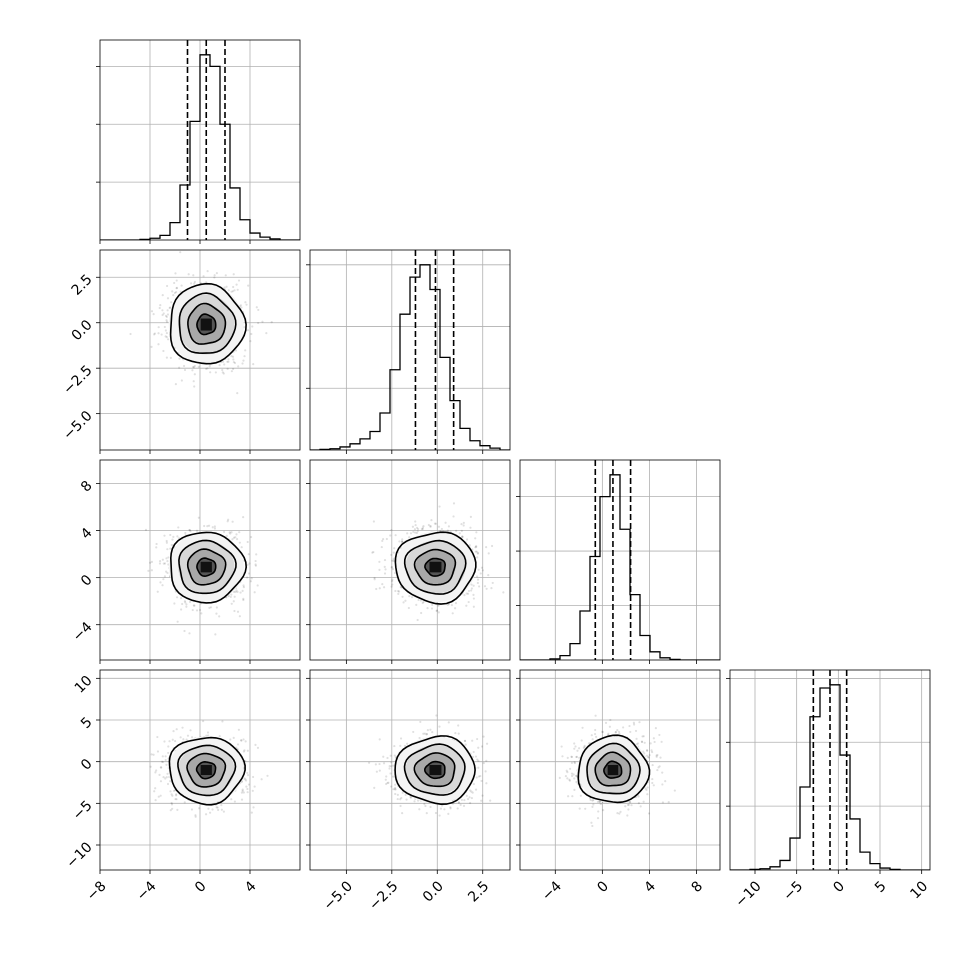 This screenshot has height=970, width=970. Describe the element at coordinates (208, 323) in the screenshot. I see `contour-line` at that location.